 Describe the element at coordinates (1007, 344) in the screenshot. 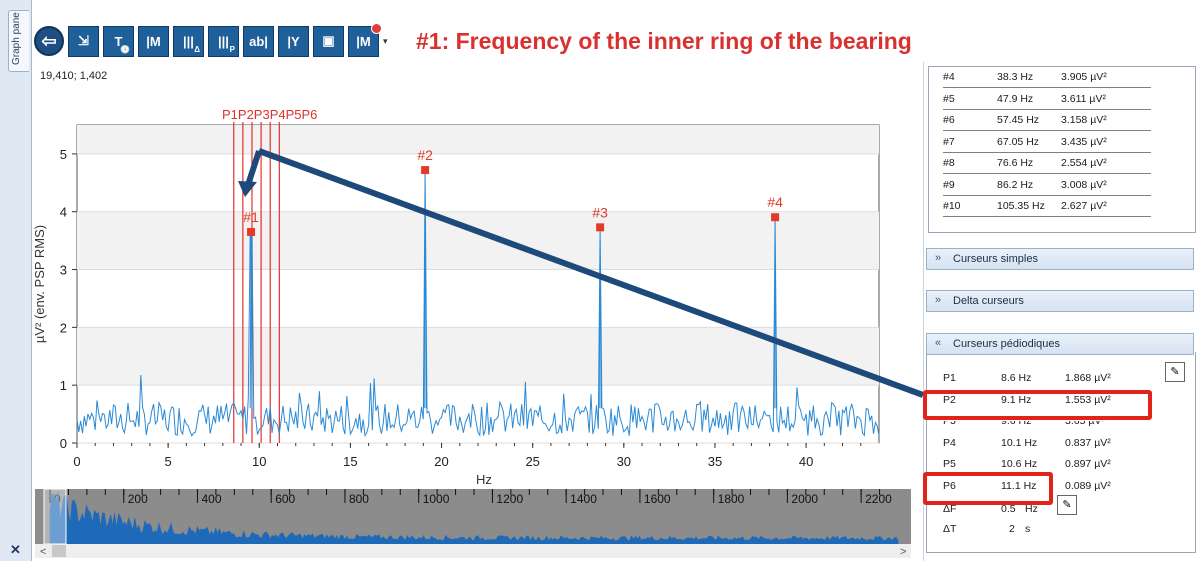

I see `section-periodic-label: Curseurs pédiodiques` at that location.